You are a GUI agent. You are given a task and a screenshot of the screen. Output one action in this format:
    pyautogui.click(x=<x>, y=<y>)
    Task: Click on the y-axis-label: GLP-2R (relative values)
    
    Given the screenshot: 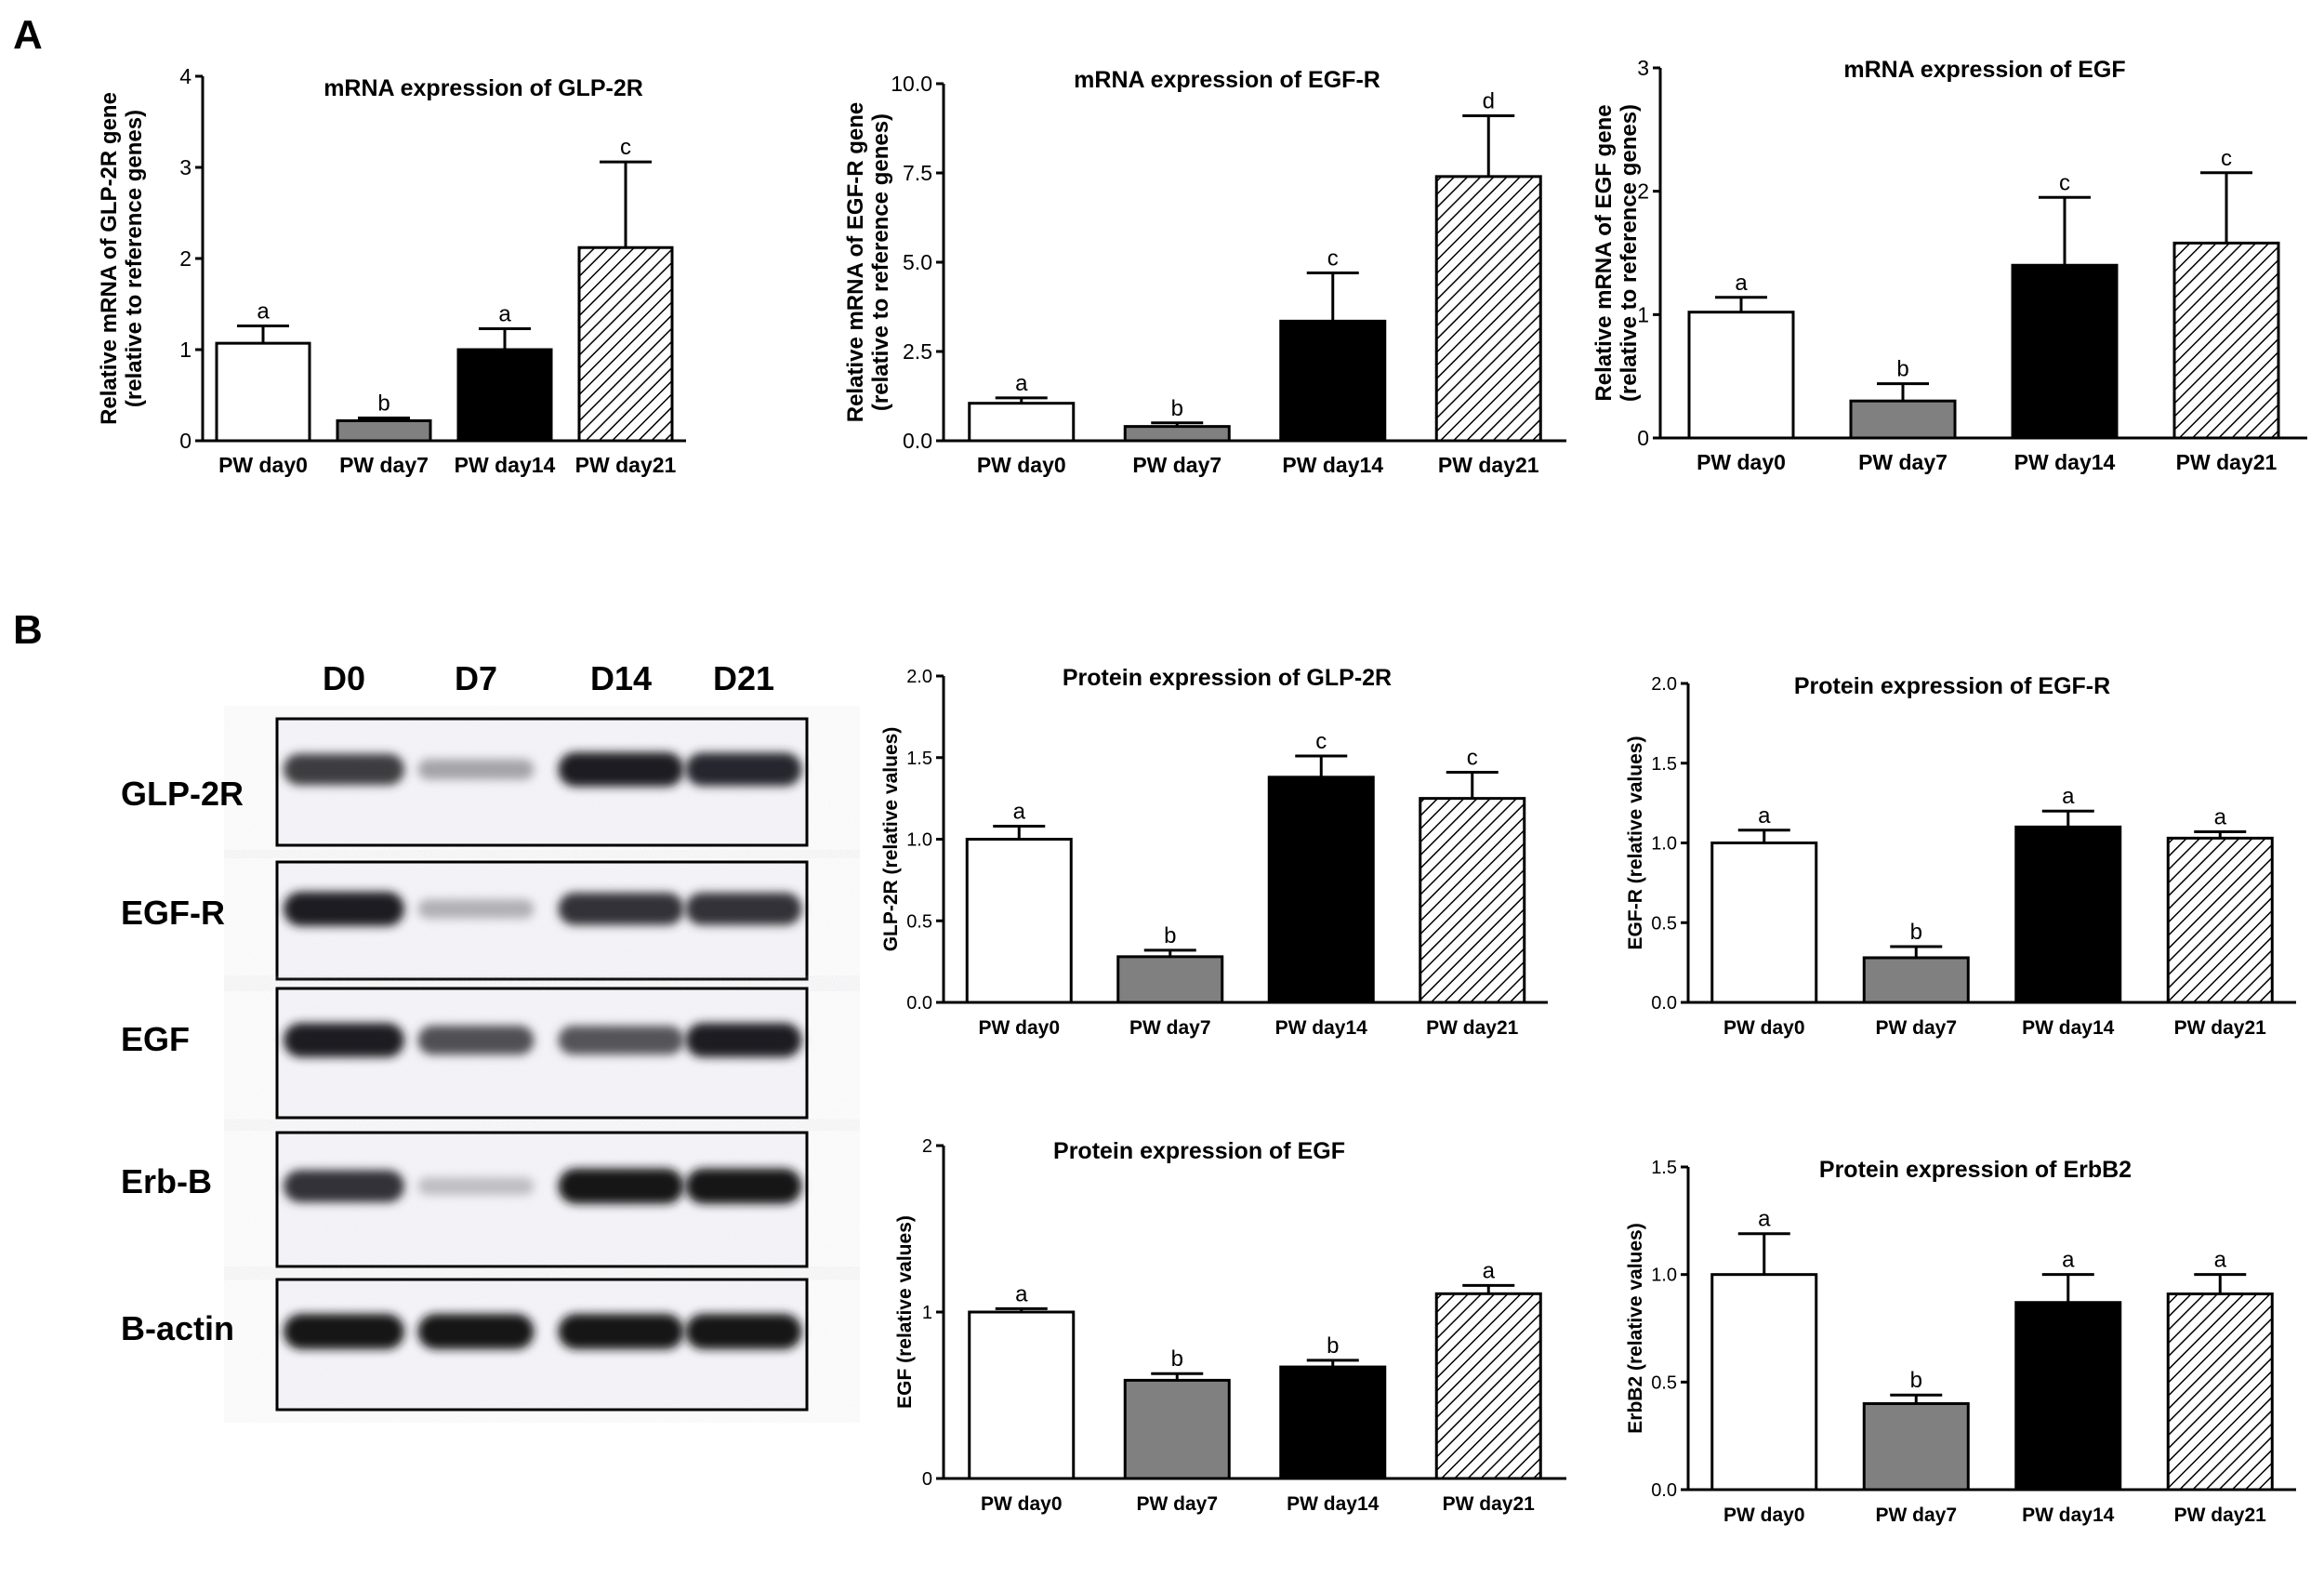 What is the action you would take?
    pyautogui.click(x=891, y=839)
    